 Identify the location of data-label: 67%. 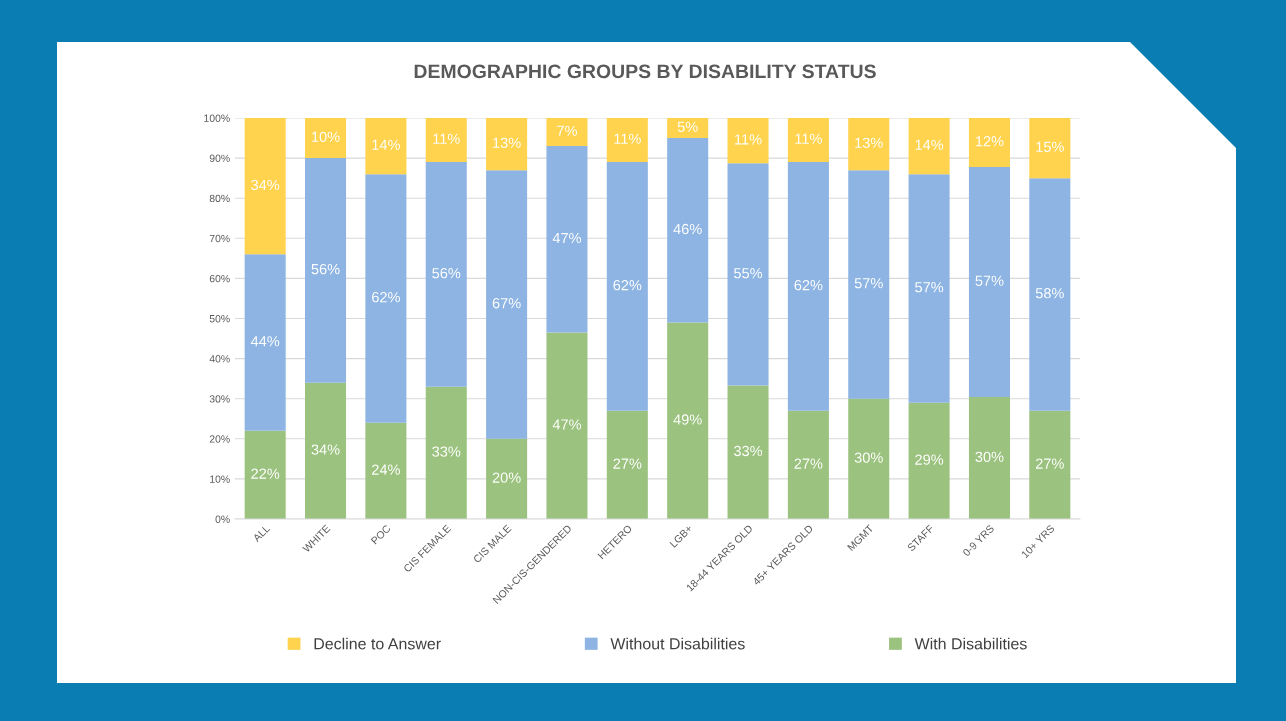
(506, 303).